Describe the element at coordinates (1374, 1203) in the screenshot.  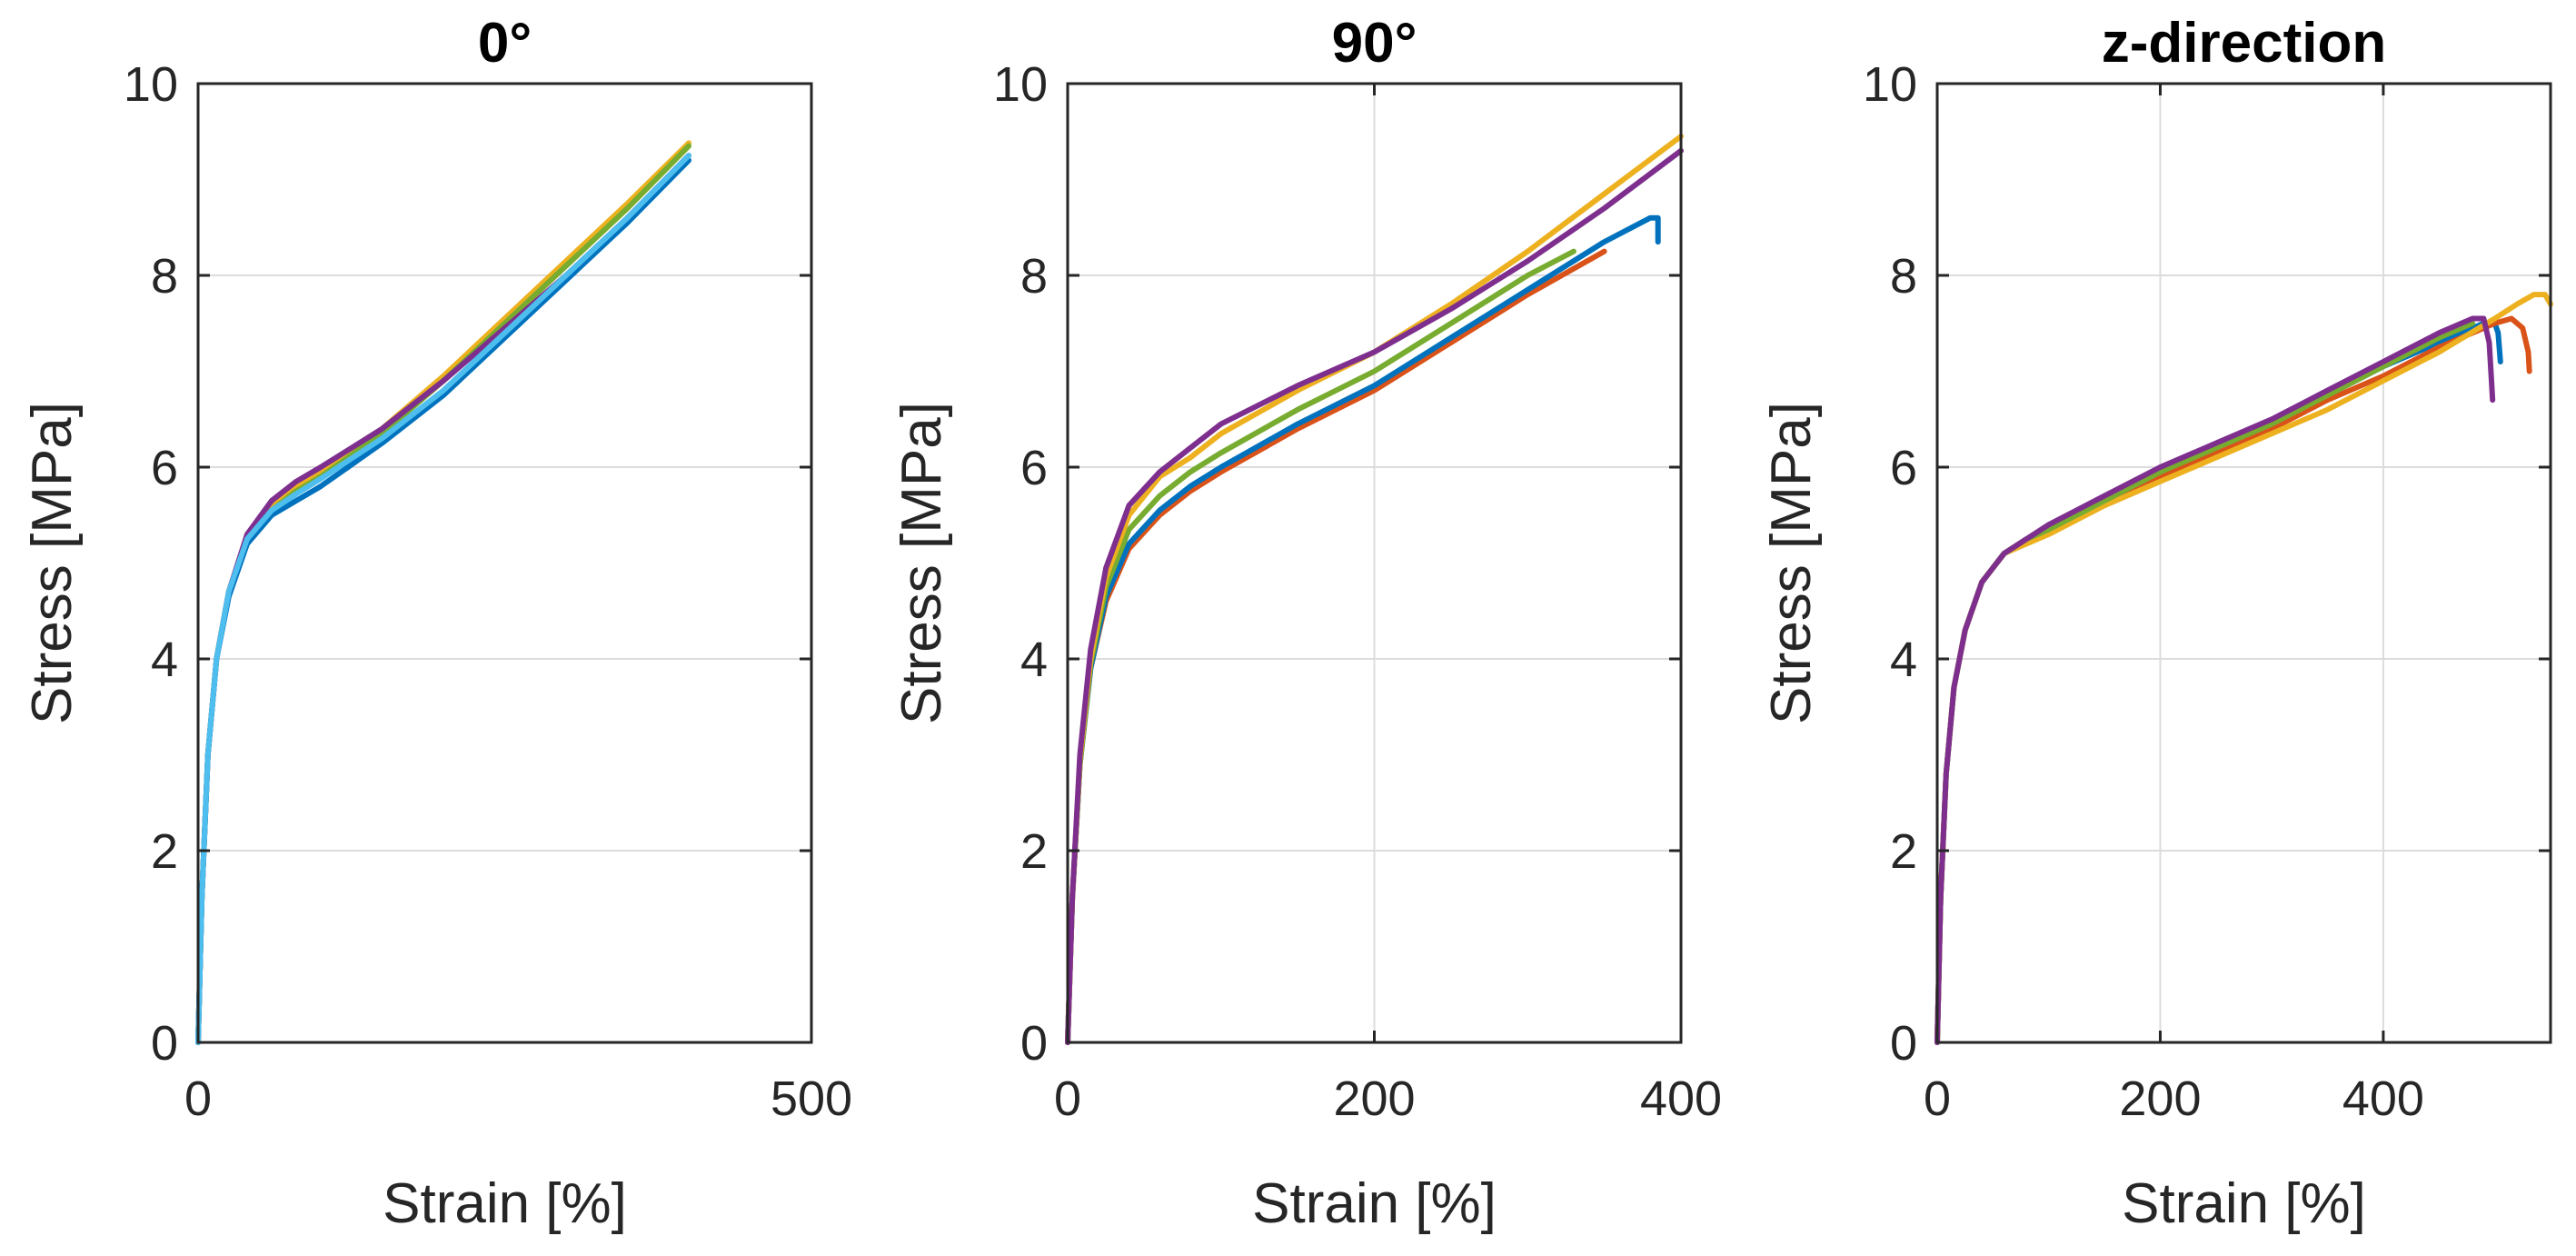
I see `x-axis-label-90deg: Strain [%]` at that location.